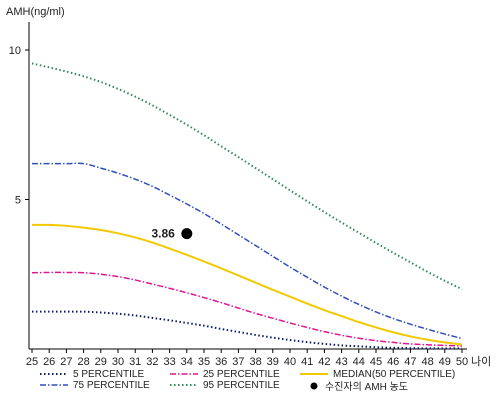  Describe the element at coordinates (359, 362) in the screenshot. I see `x-tick-label: 44` at that location.